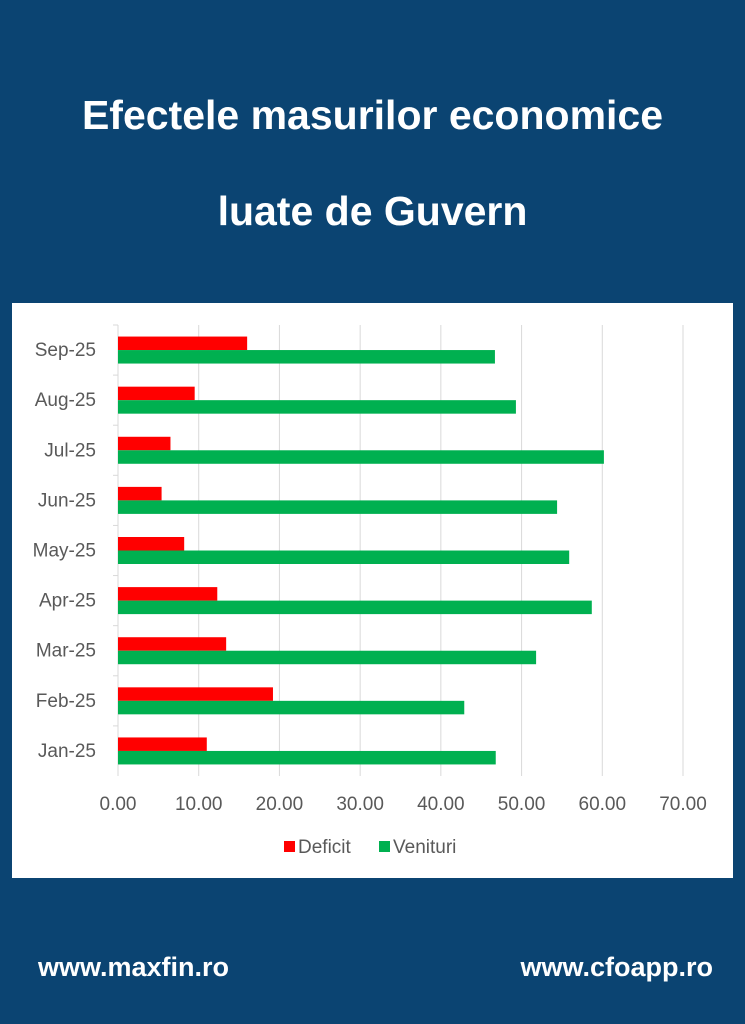 The image size is (745, 1024). What do you see at coordinates (64, 551) in the screenshot?
I see `y-category-label: May-25` at bounding box center [64, 551].